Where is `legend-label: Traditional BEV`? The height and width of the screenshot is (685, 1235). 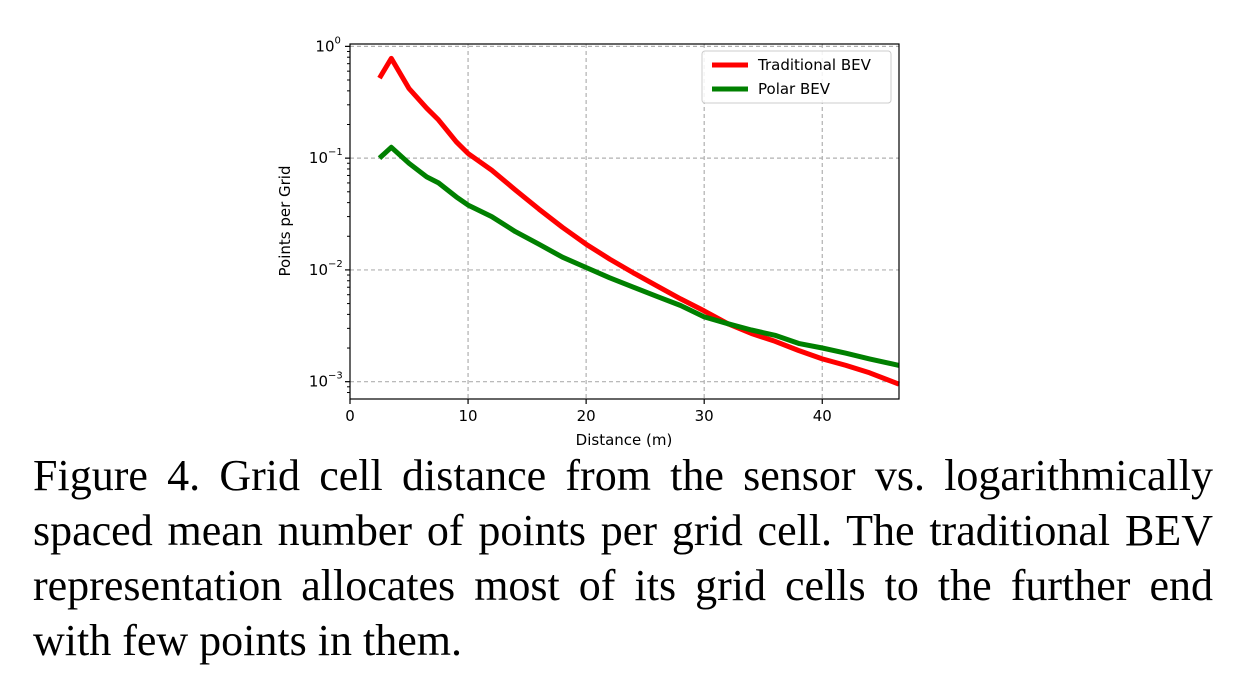 legend-label: Traditional BEV is located at coordinates (814, 65).